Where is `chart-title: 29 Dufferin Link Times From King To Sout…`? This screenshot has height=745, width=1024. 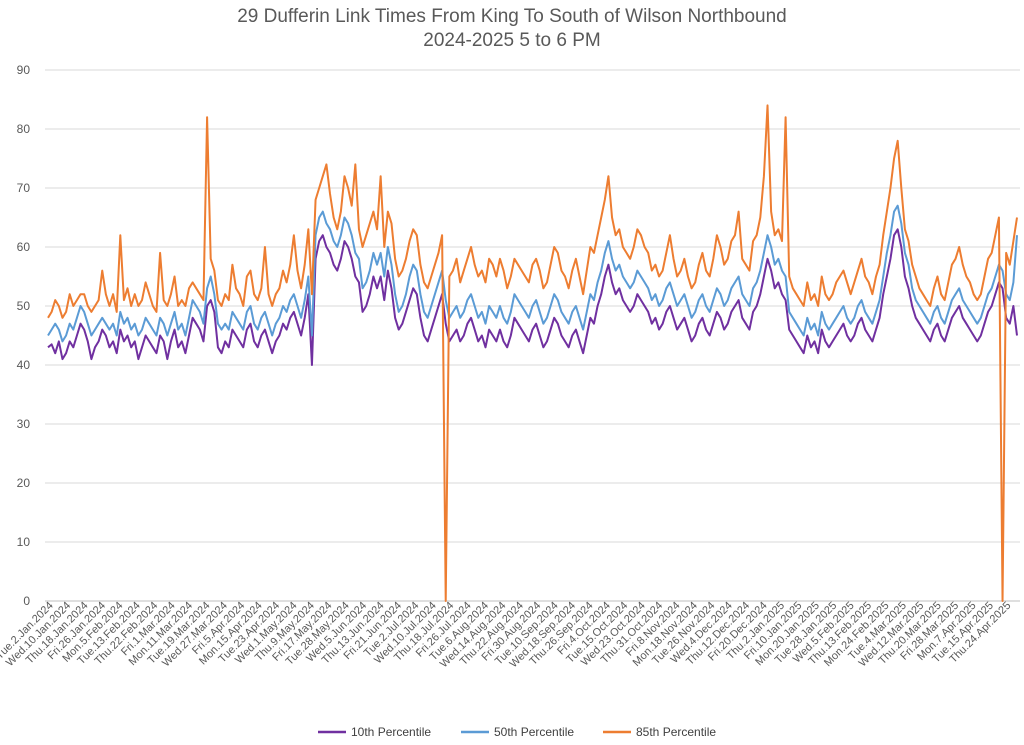 chart-title: 29 Dufferin Link Times From King To Sout… is located at coordinates (512, 16).